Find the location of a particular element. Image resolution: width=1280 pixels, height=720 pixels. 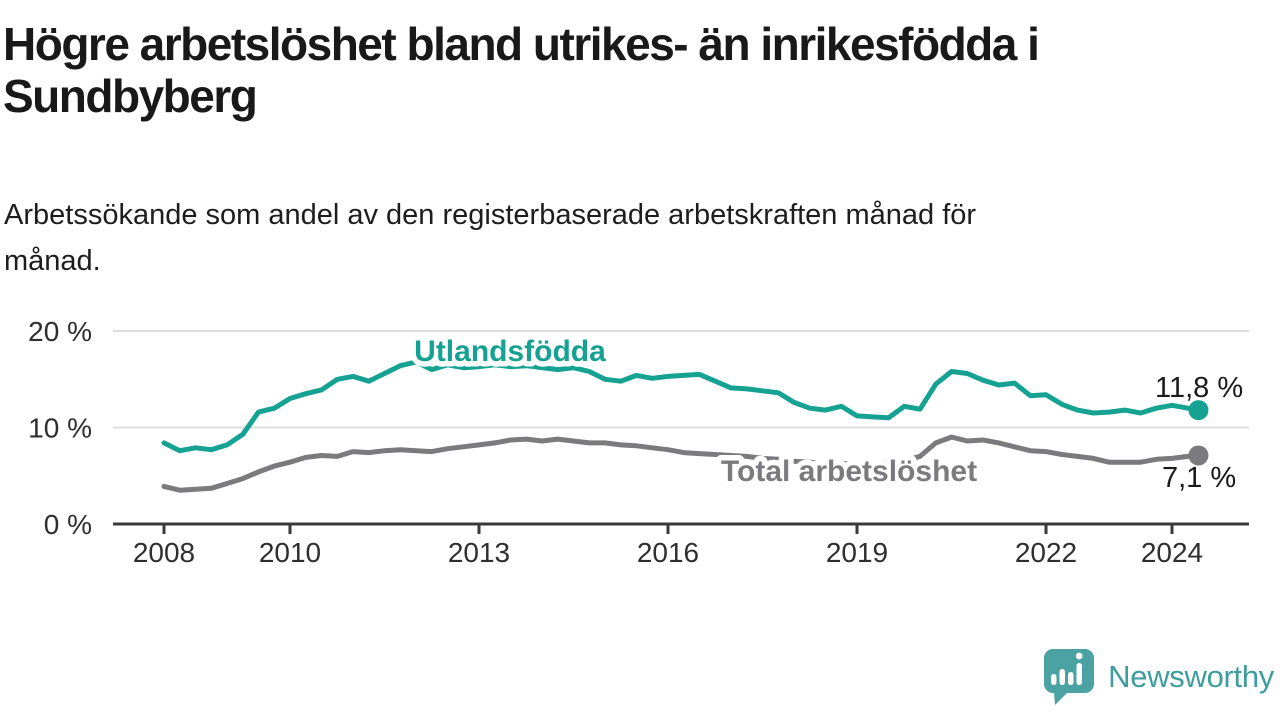

series-endpoint-dot-foreign-born is located at coordinates (1198, 410).